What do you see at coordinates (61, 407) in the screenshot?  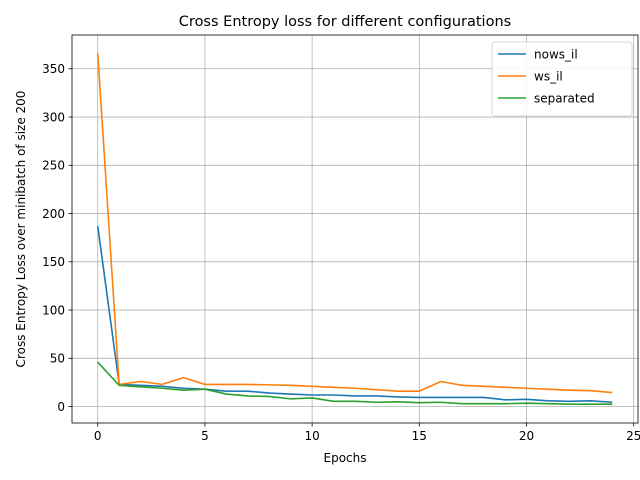 I see `y-tick-label: 0` at bounding box center [61, 407].